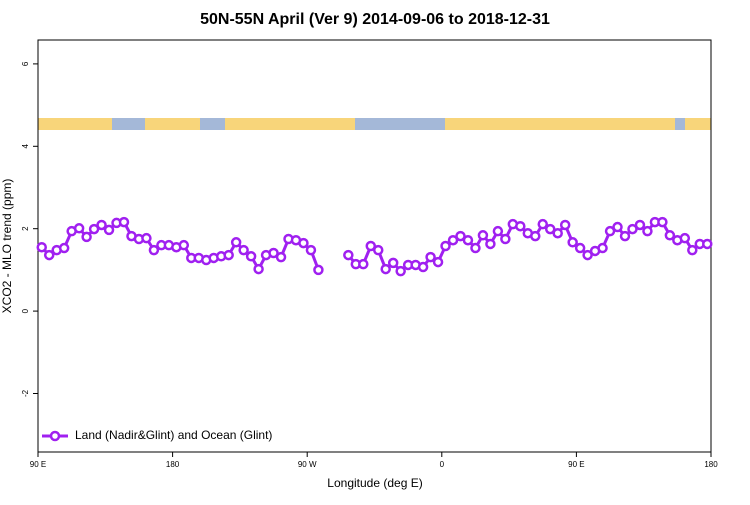 The image size is (750, 505). What do you see at coordinates (374, 483) in the screenshot?
I see `x-axis-label: Longitude (deg E)` at bounding box center [374, 483].